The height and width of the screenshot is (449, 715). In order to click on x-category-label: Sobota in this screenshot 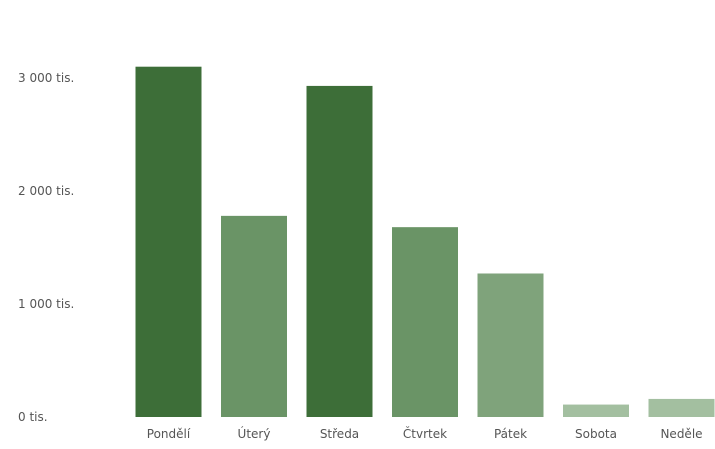, I will do `click(596, 434)`.